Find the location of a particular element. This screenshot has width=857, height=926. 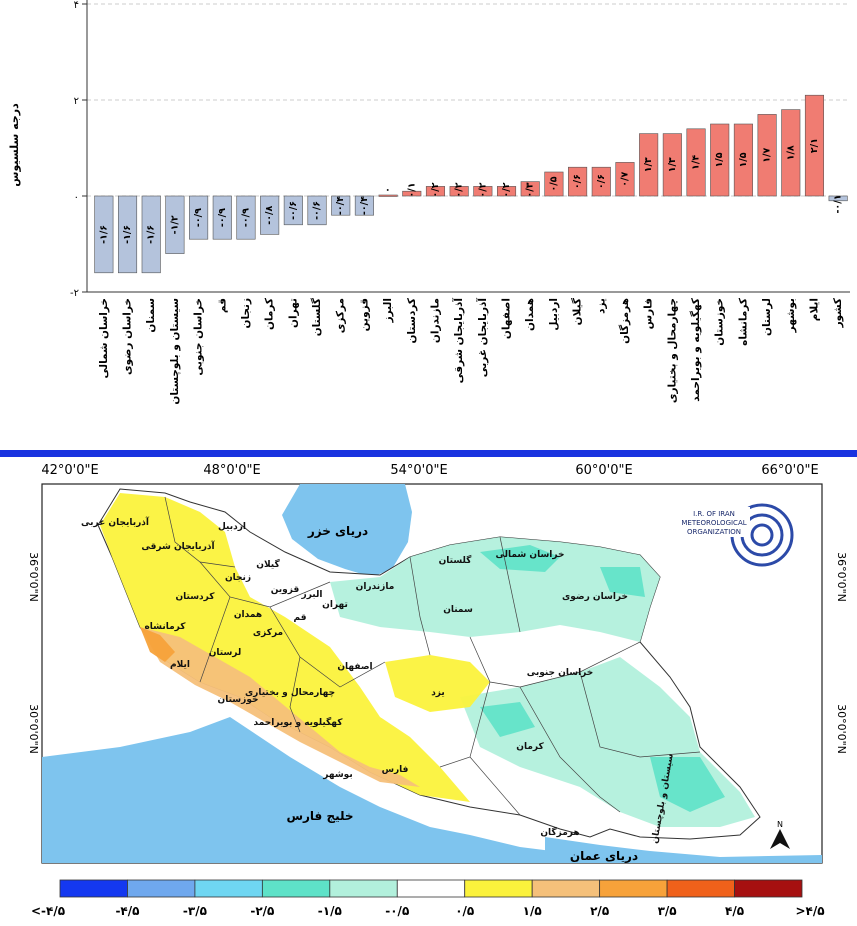

met-organization-logo: I.R. OF IRAN METEOROLOGICAL ORGANIZATION is located at coordinates (737, 535).